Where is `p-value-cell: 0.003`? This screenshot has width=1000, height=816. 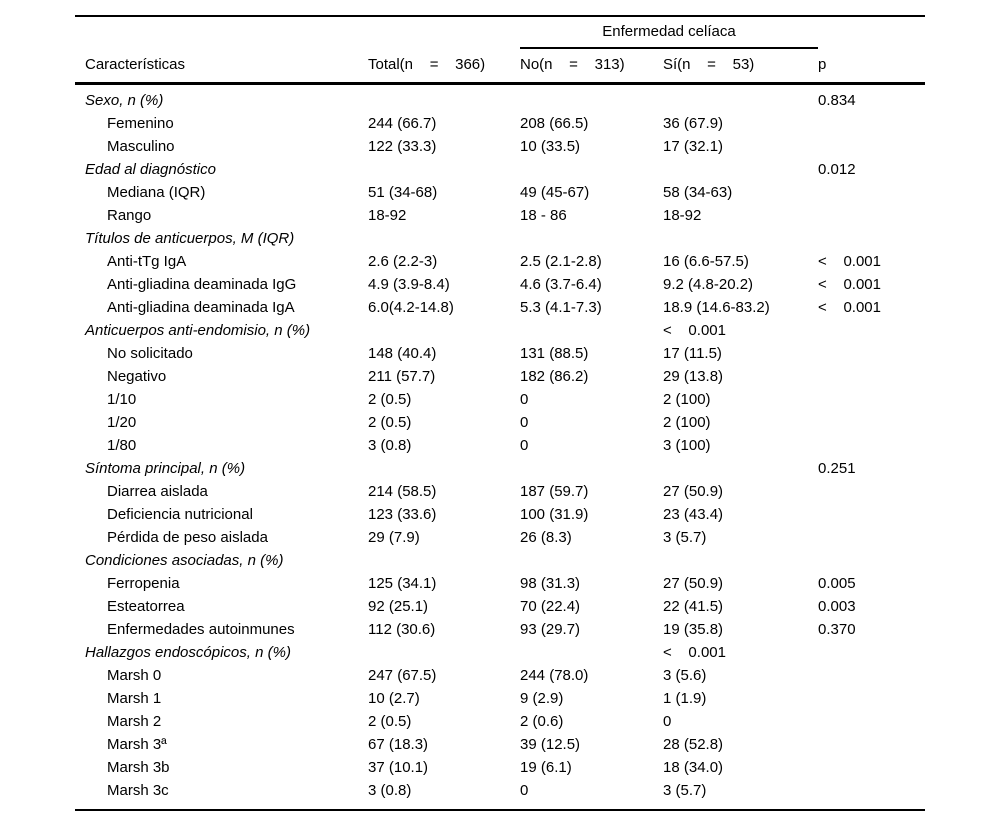
p-value-cell: 0.003 is located at coordinates (837, 606).